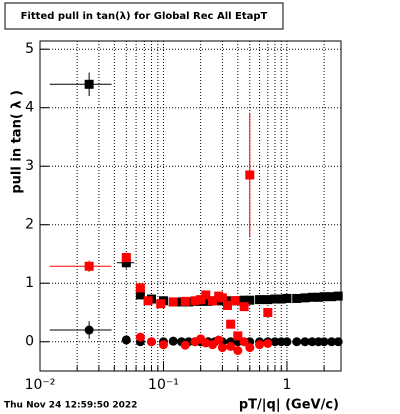 This screenshot has height=414, width=400. I want to click on y-tick-label: 0, so click(29, 342).